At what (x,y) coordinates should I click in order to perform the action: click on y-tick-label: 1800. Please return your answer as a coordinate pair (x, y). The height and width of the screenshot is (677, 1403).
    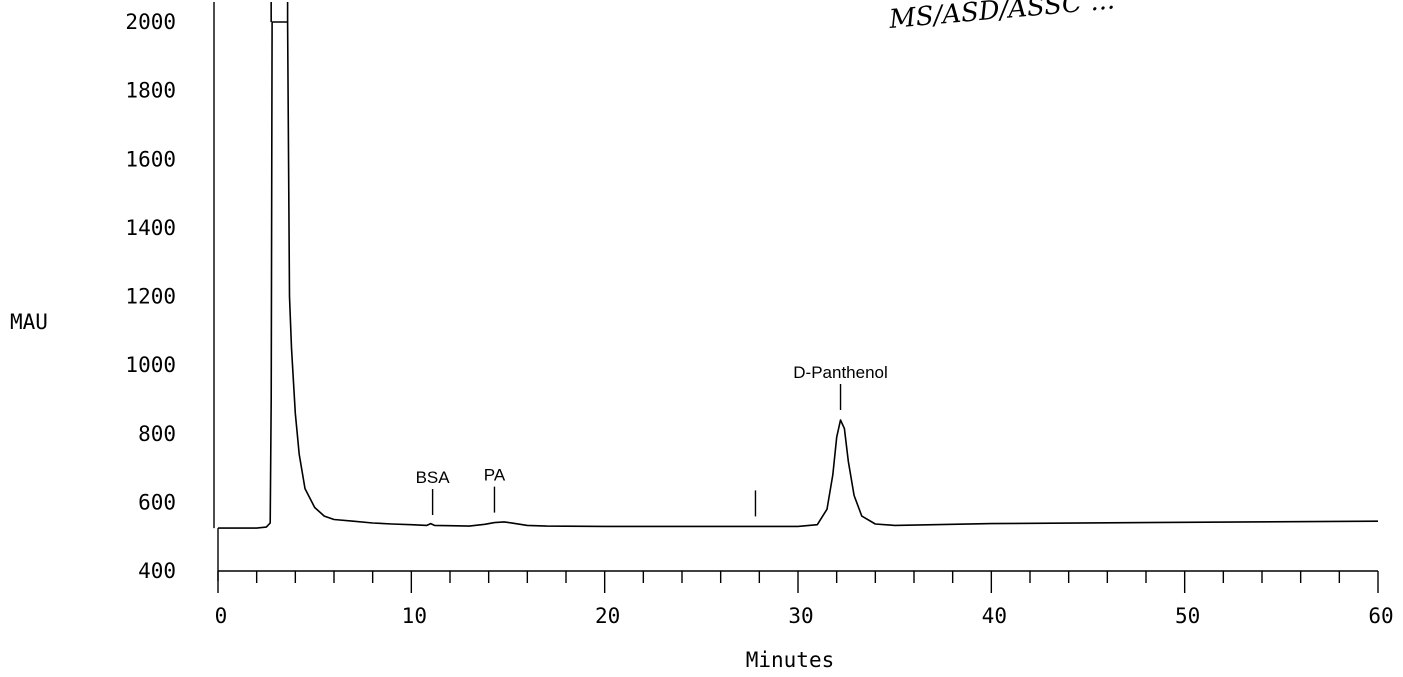
    Looking at the image, I should click on (150, 91).